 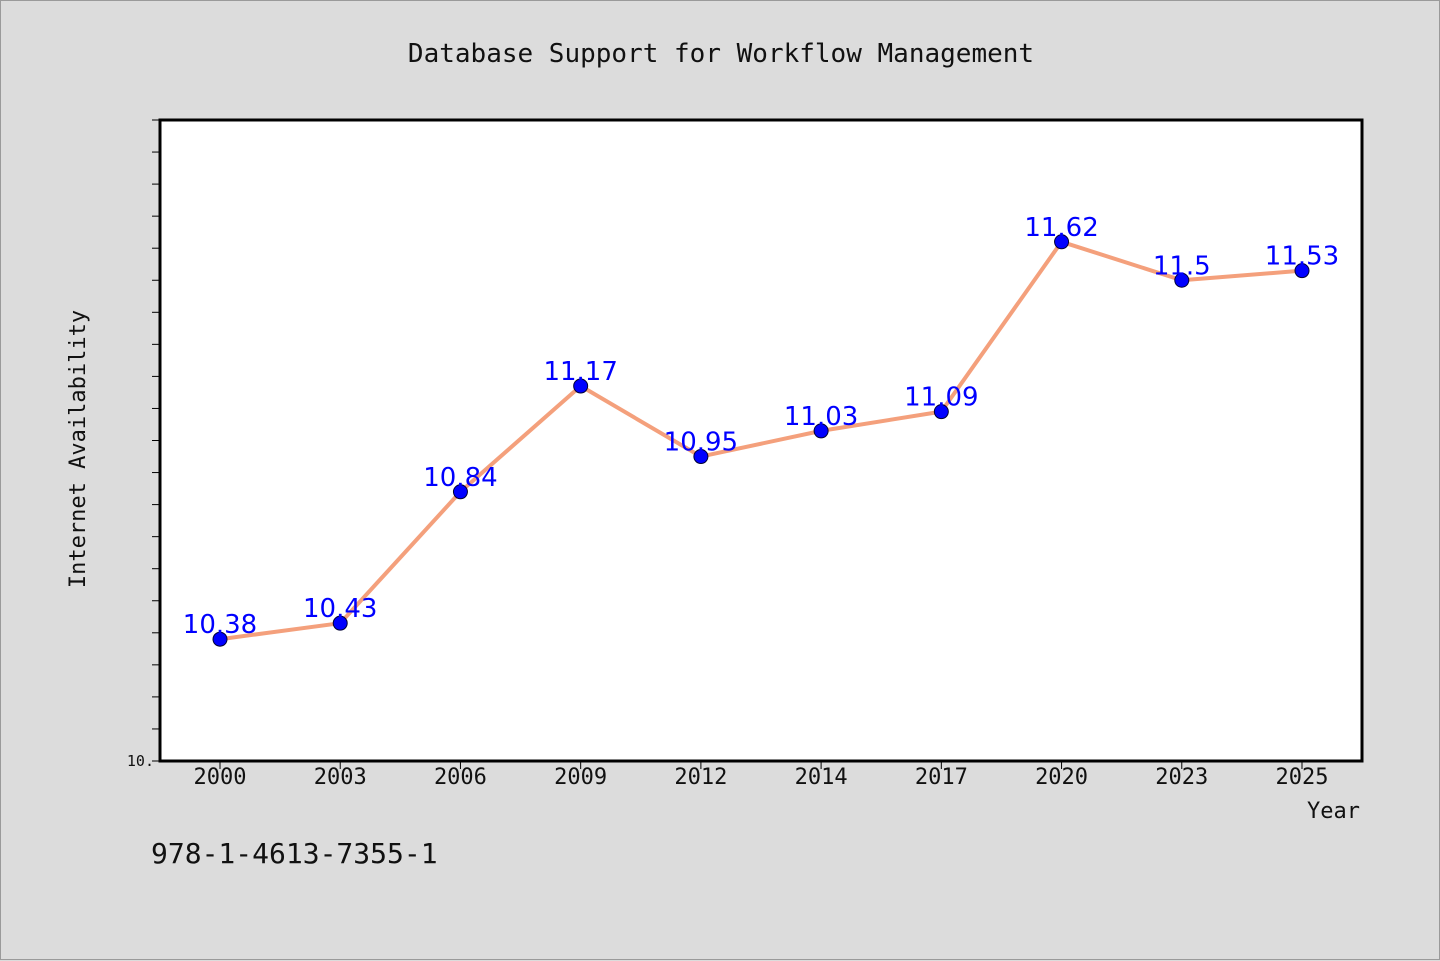 I want to click on x-tick-label: 2014, so click(x=821, y=777).